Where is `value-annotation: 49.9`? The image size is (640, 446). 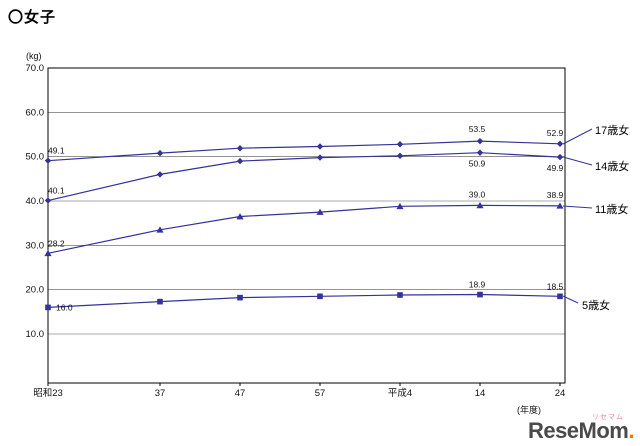 value-annotation: 49.9 is located at coordinates (555, 168).